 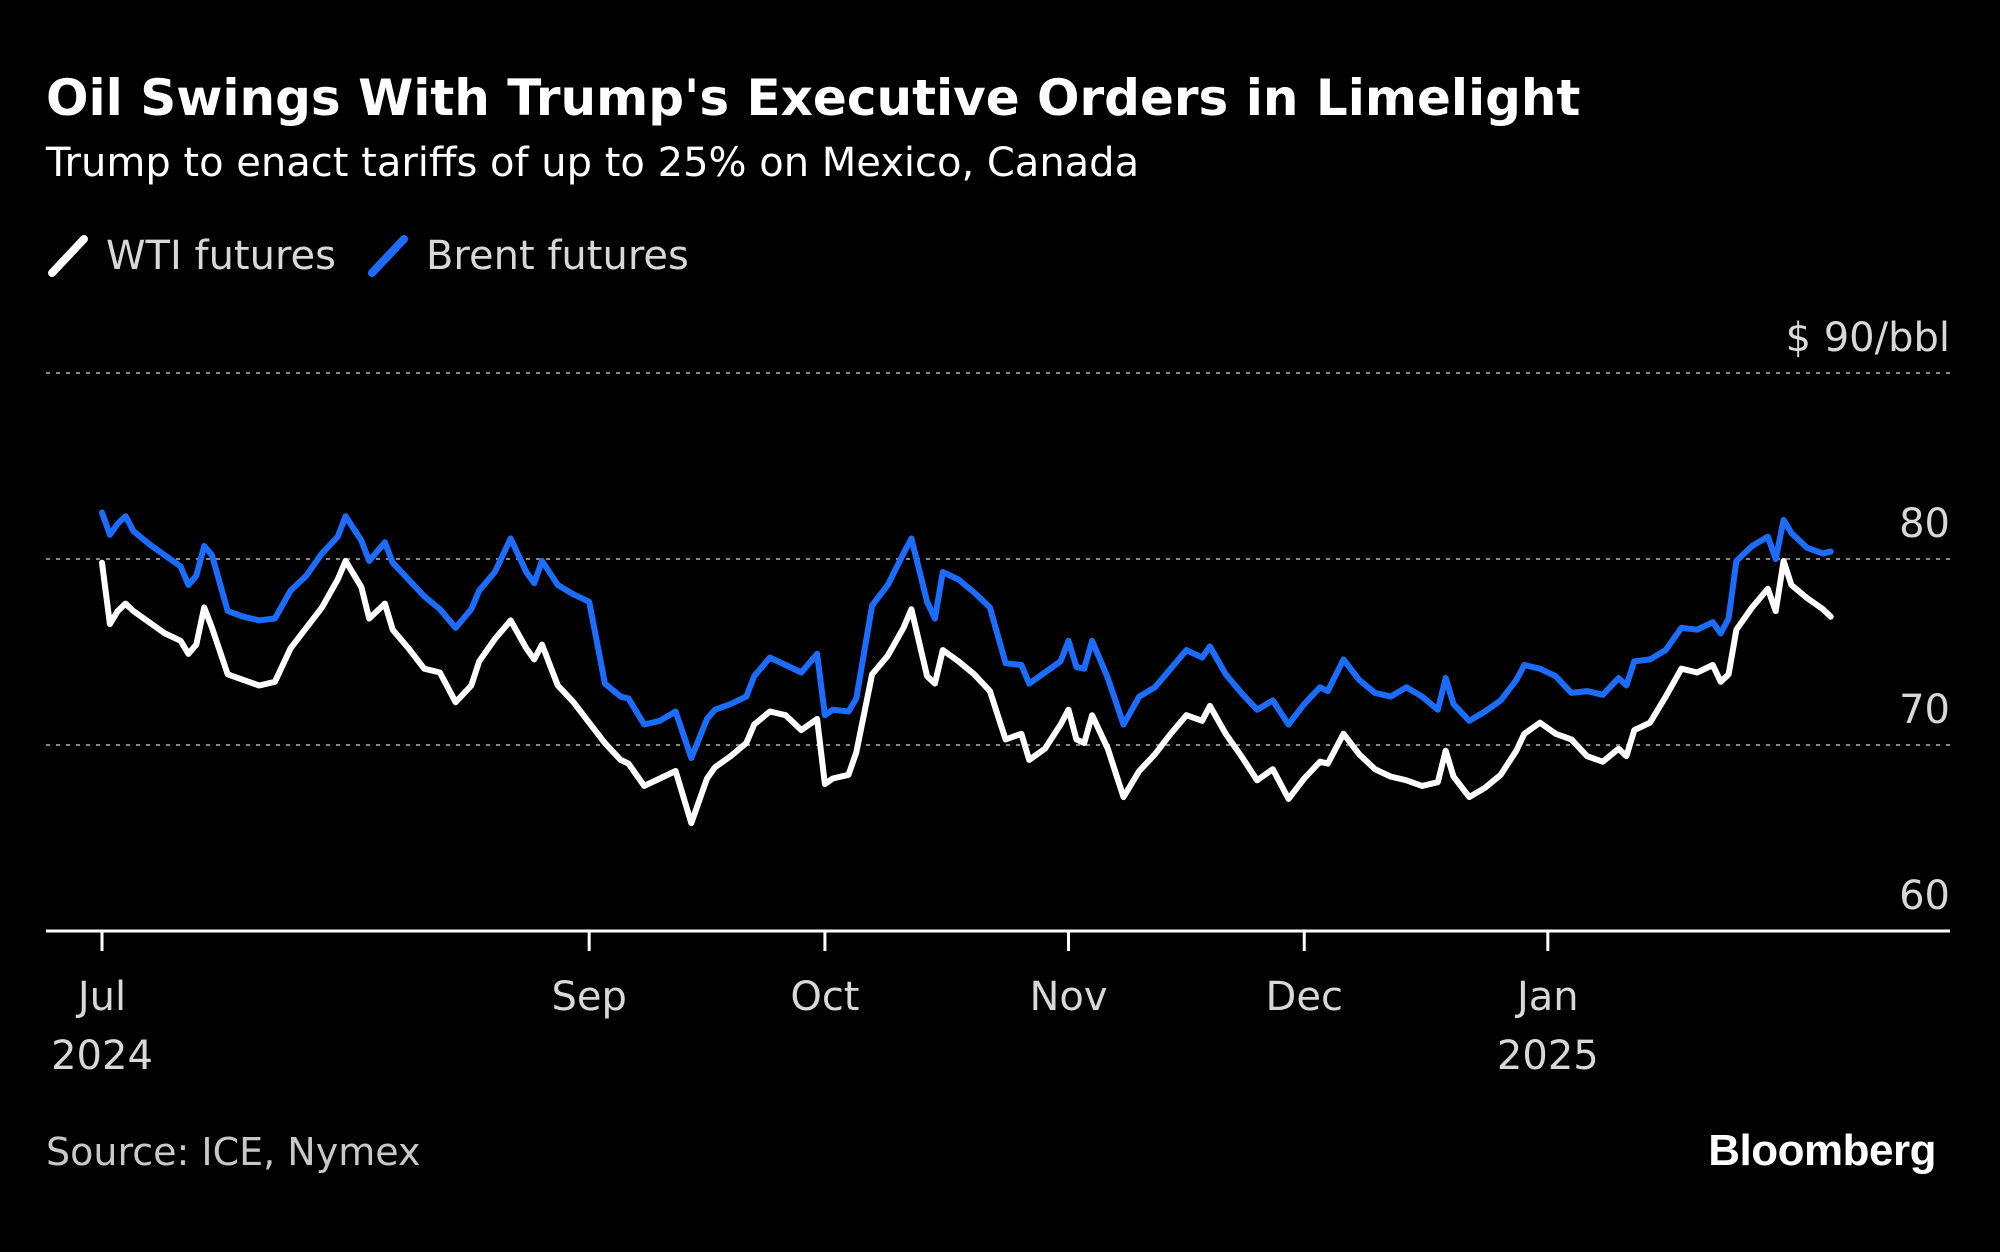 I want to click on legend-swatch-wti, so click(x=68, y=256).